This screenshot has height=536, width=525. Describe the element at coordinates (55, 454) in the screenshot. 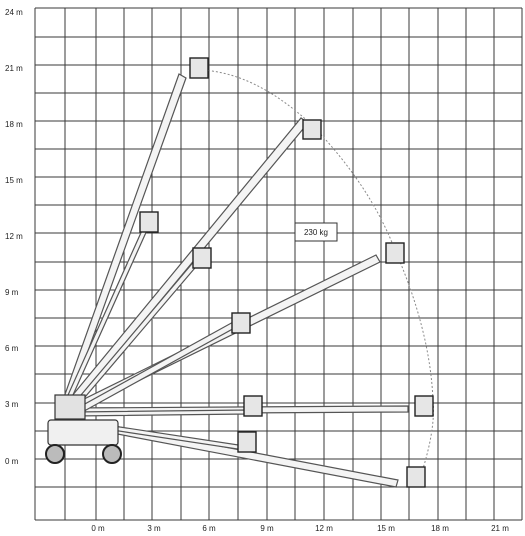

I see `wheel-front` at that location.